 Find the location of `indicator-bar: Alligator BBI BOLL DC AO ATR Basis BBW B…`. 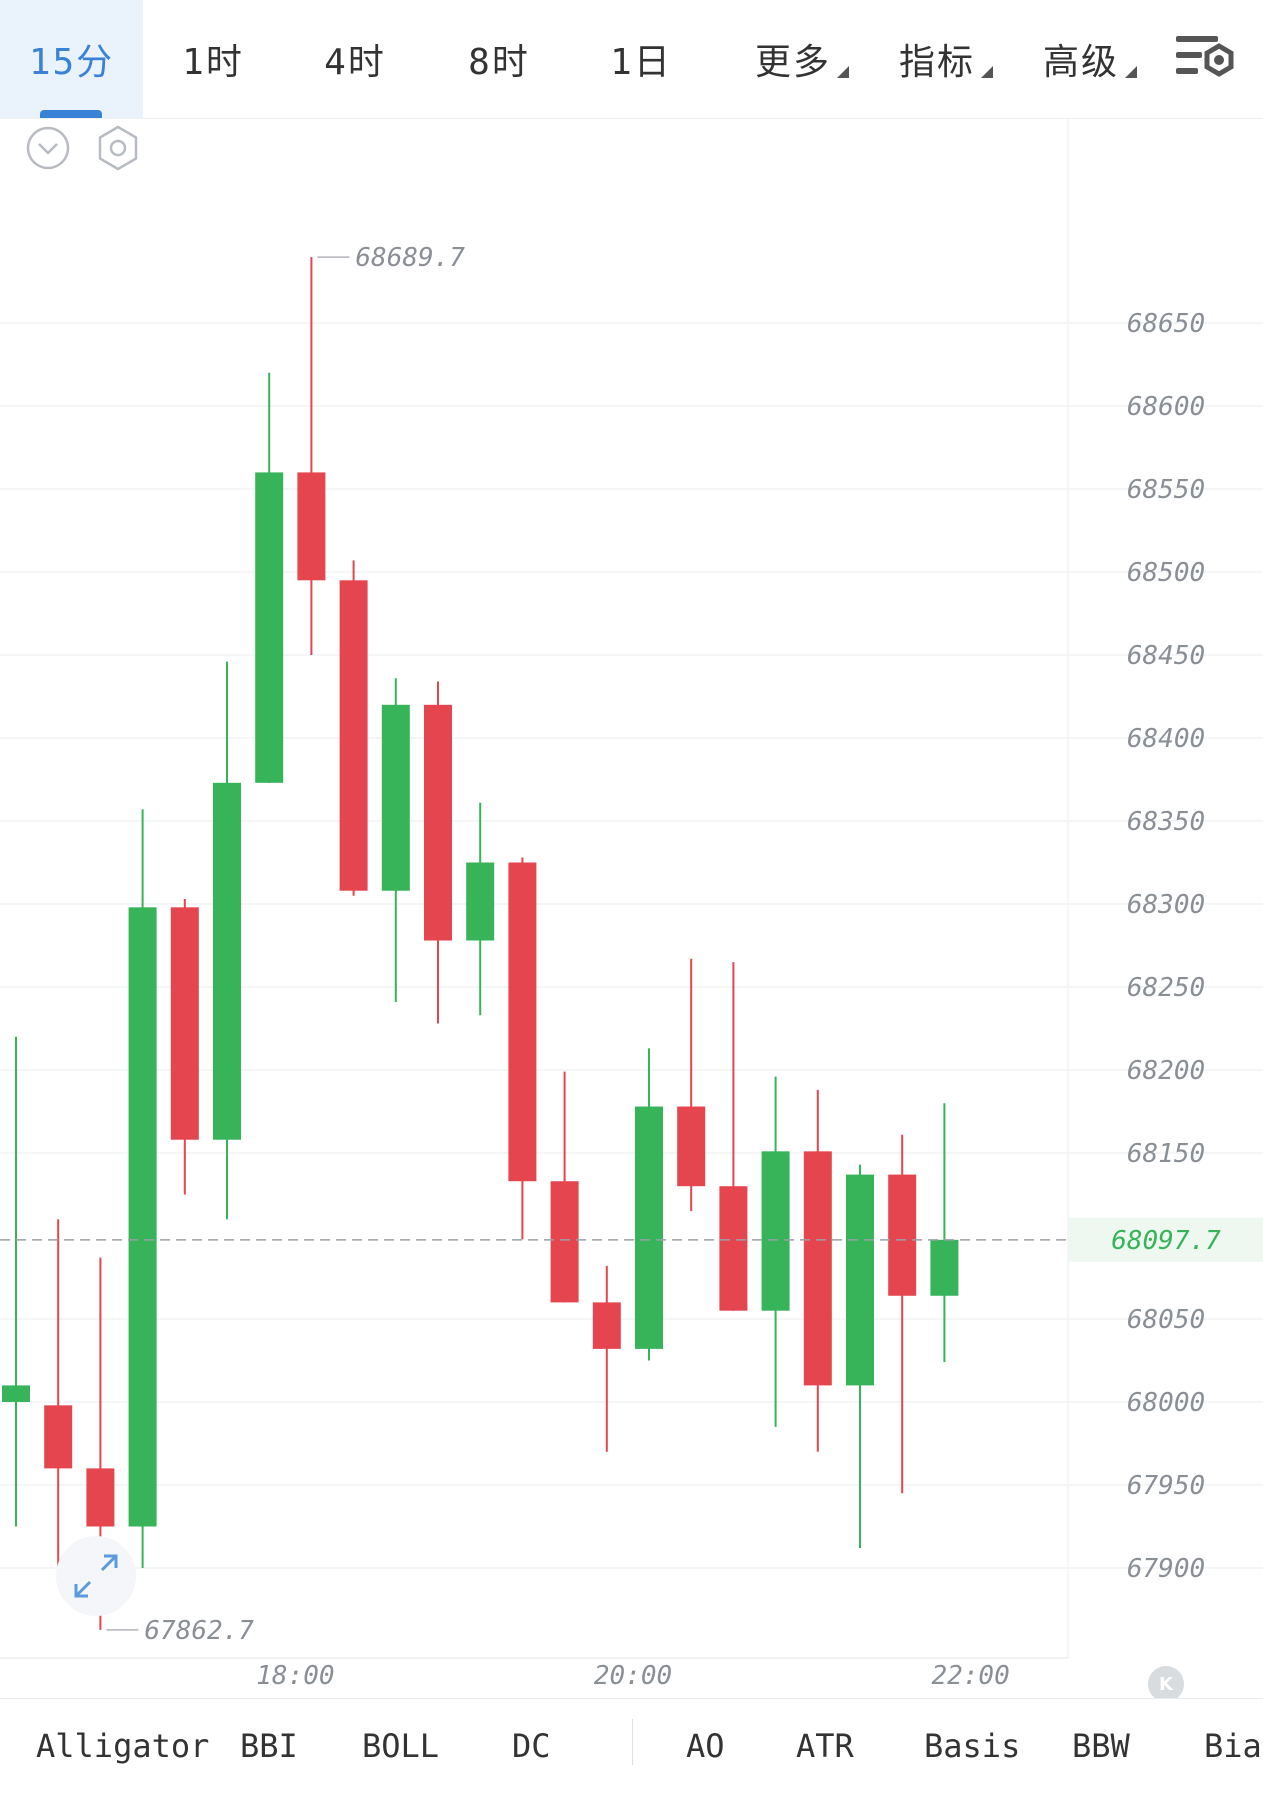

indicator-bar: Alligator BBI BOLL DC AO ATR Basis BBW B… is located at coordinates (631, 1745).